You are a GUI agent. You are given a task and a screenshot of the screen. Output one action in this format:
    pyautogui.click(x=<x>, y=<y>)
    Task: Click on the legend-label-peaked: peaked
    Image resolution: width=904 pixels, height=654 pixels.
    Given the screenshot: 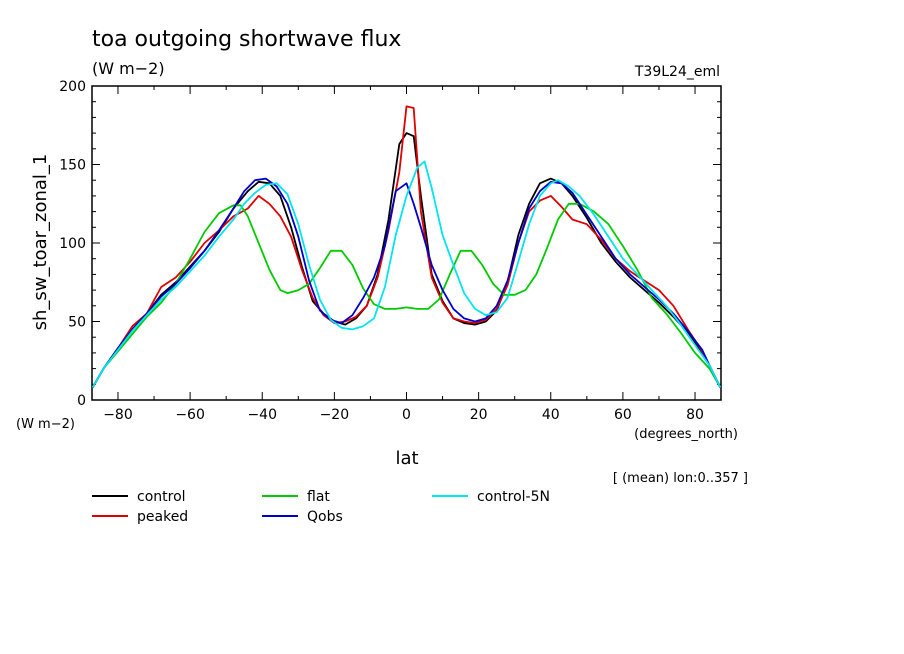 What is the action you would take?
    pyautogui.click(x=162, y=517)
    